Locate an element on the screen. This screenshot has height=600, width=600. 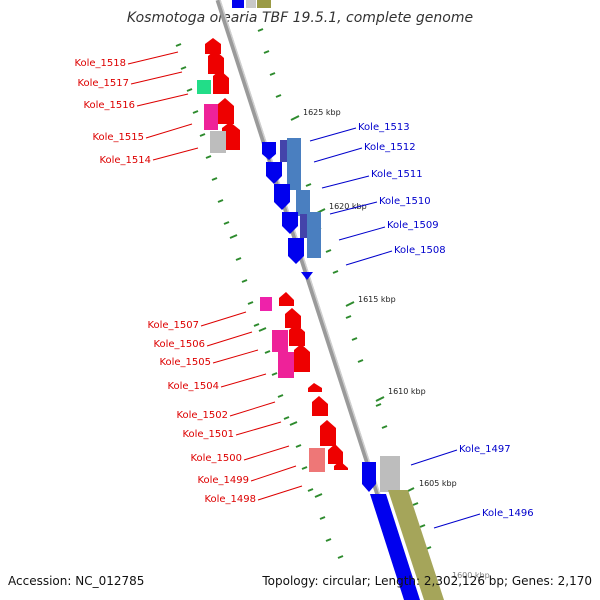
accession-text: Accession: NC_012785 is located at coordinates (76, 581).